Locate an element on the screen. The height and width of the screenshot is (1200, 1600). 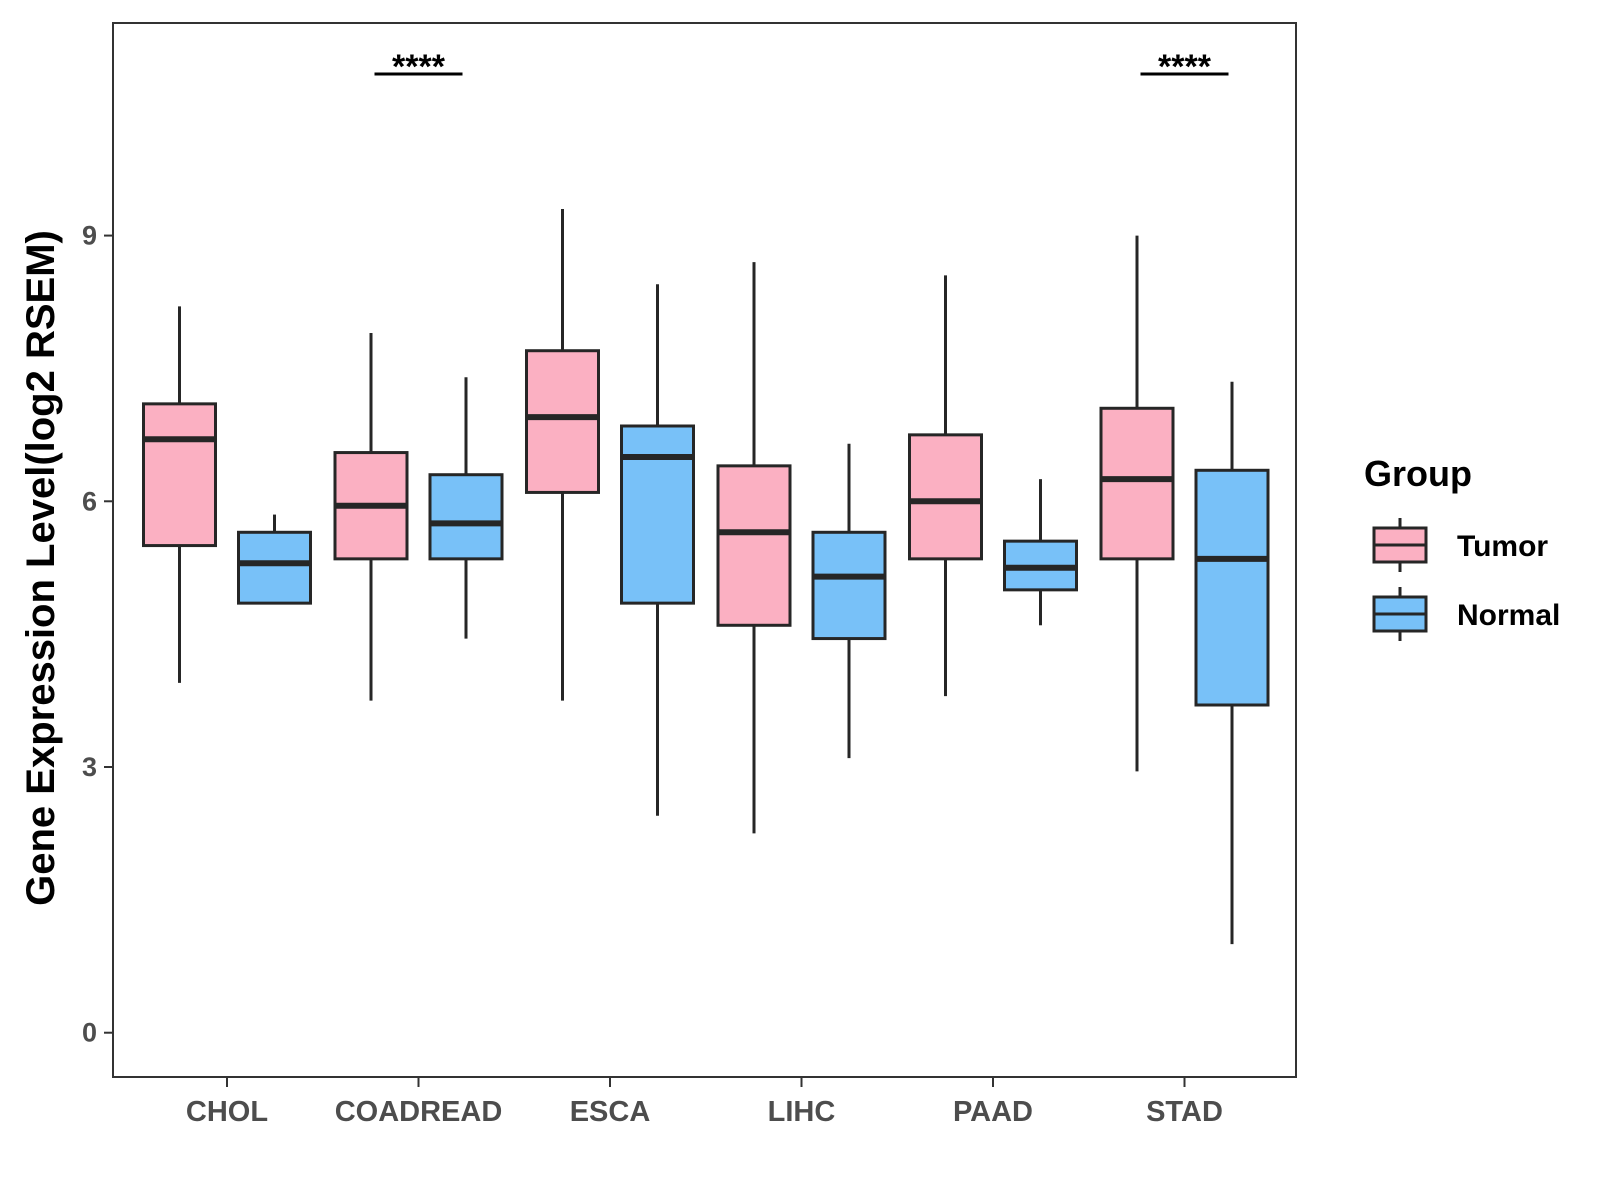
x-tick-label: COADREAD is located at coordinates (419, 1112).